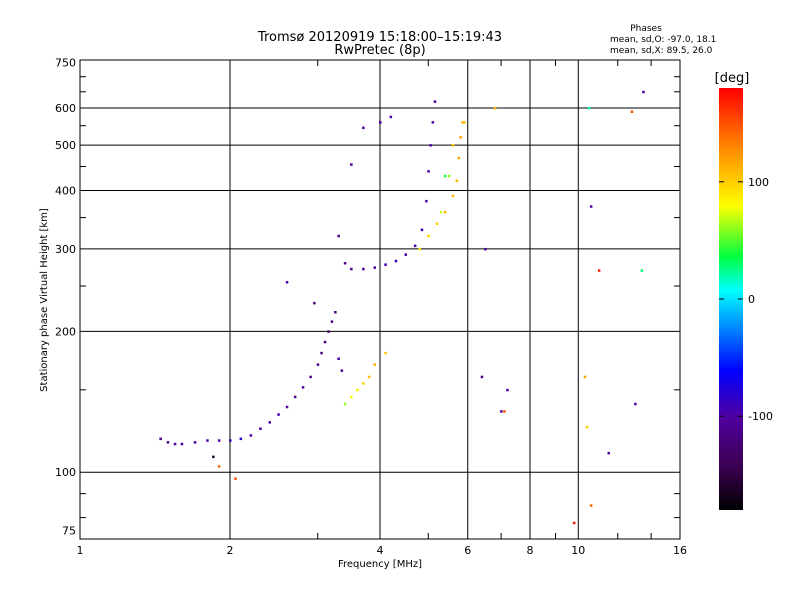  What do you see at coordinates (65, 108) in the screenshot?
I see `y-tick-label: 600` at bounding box center [65, 108].